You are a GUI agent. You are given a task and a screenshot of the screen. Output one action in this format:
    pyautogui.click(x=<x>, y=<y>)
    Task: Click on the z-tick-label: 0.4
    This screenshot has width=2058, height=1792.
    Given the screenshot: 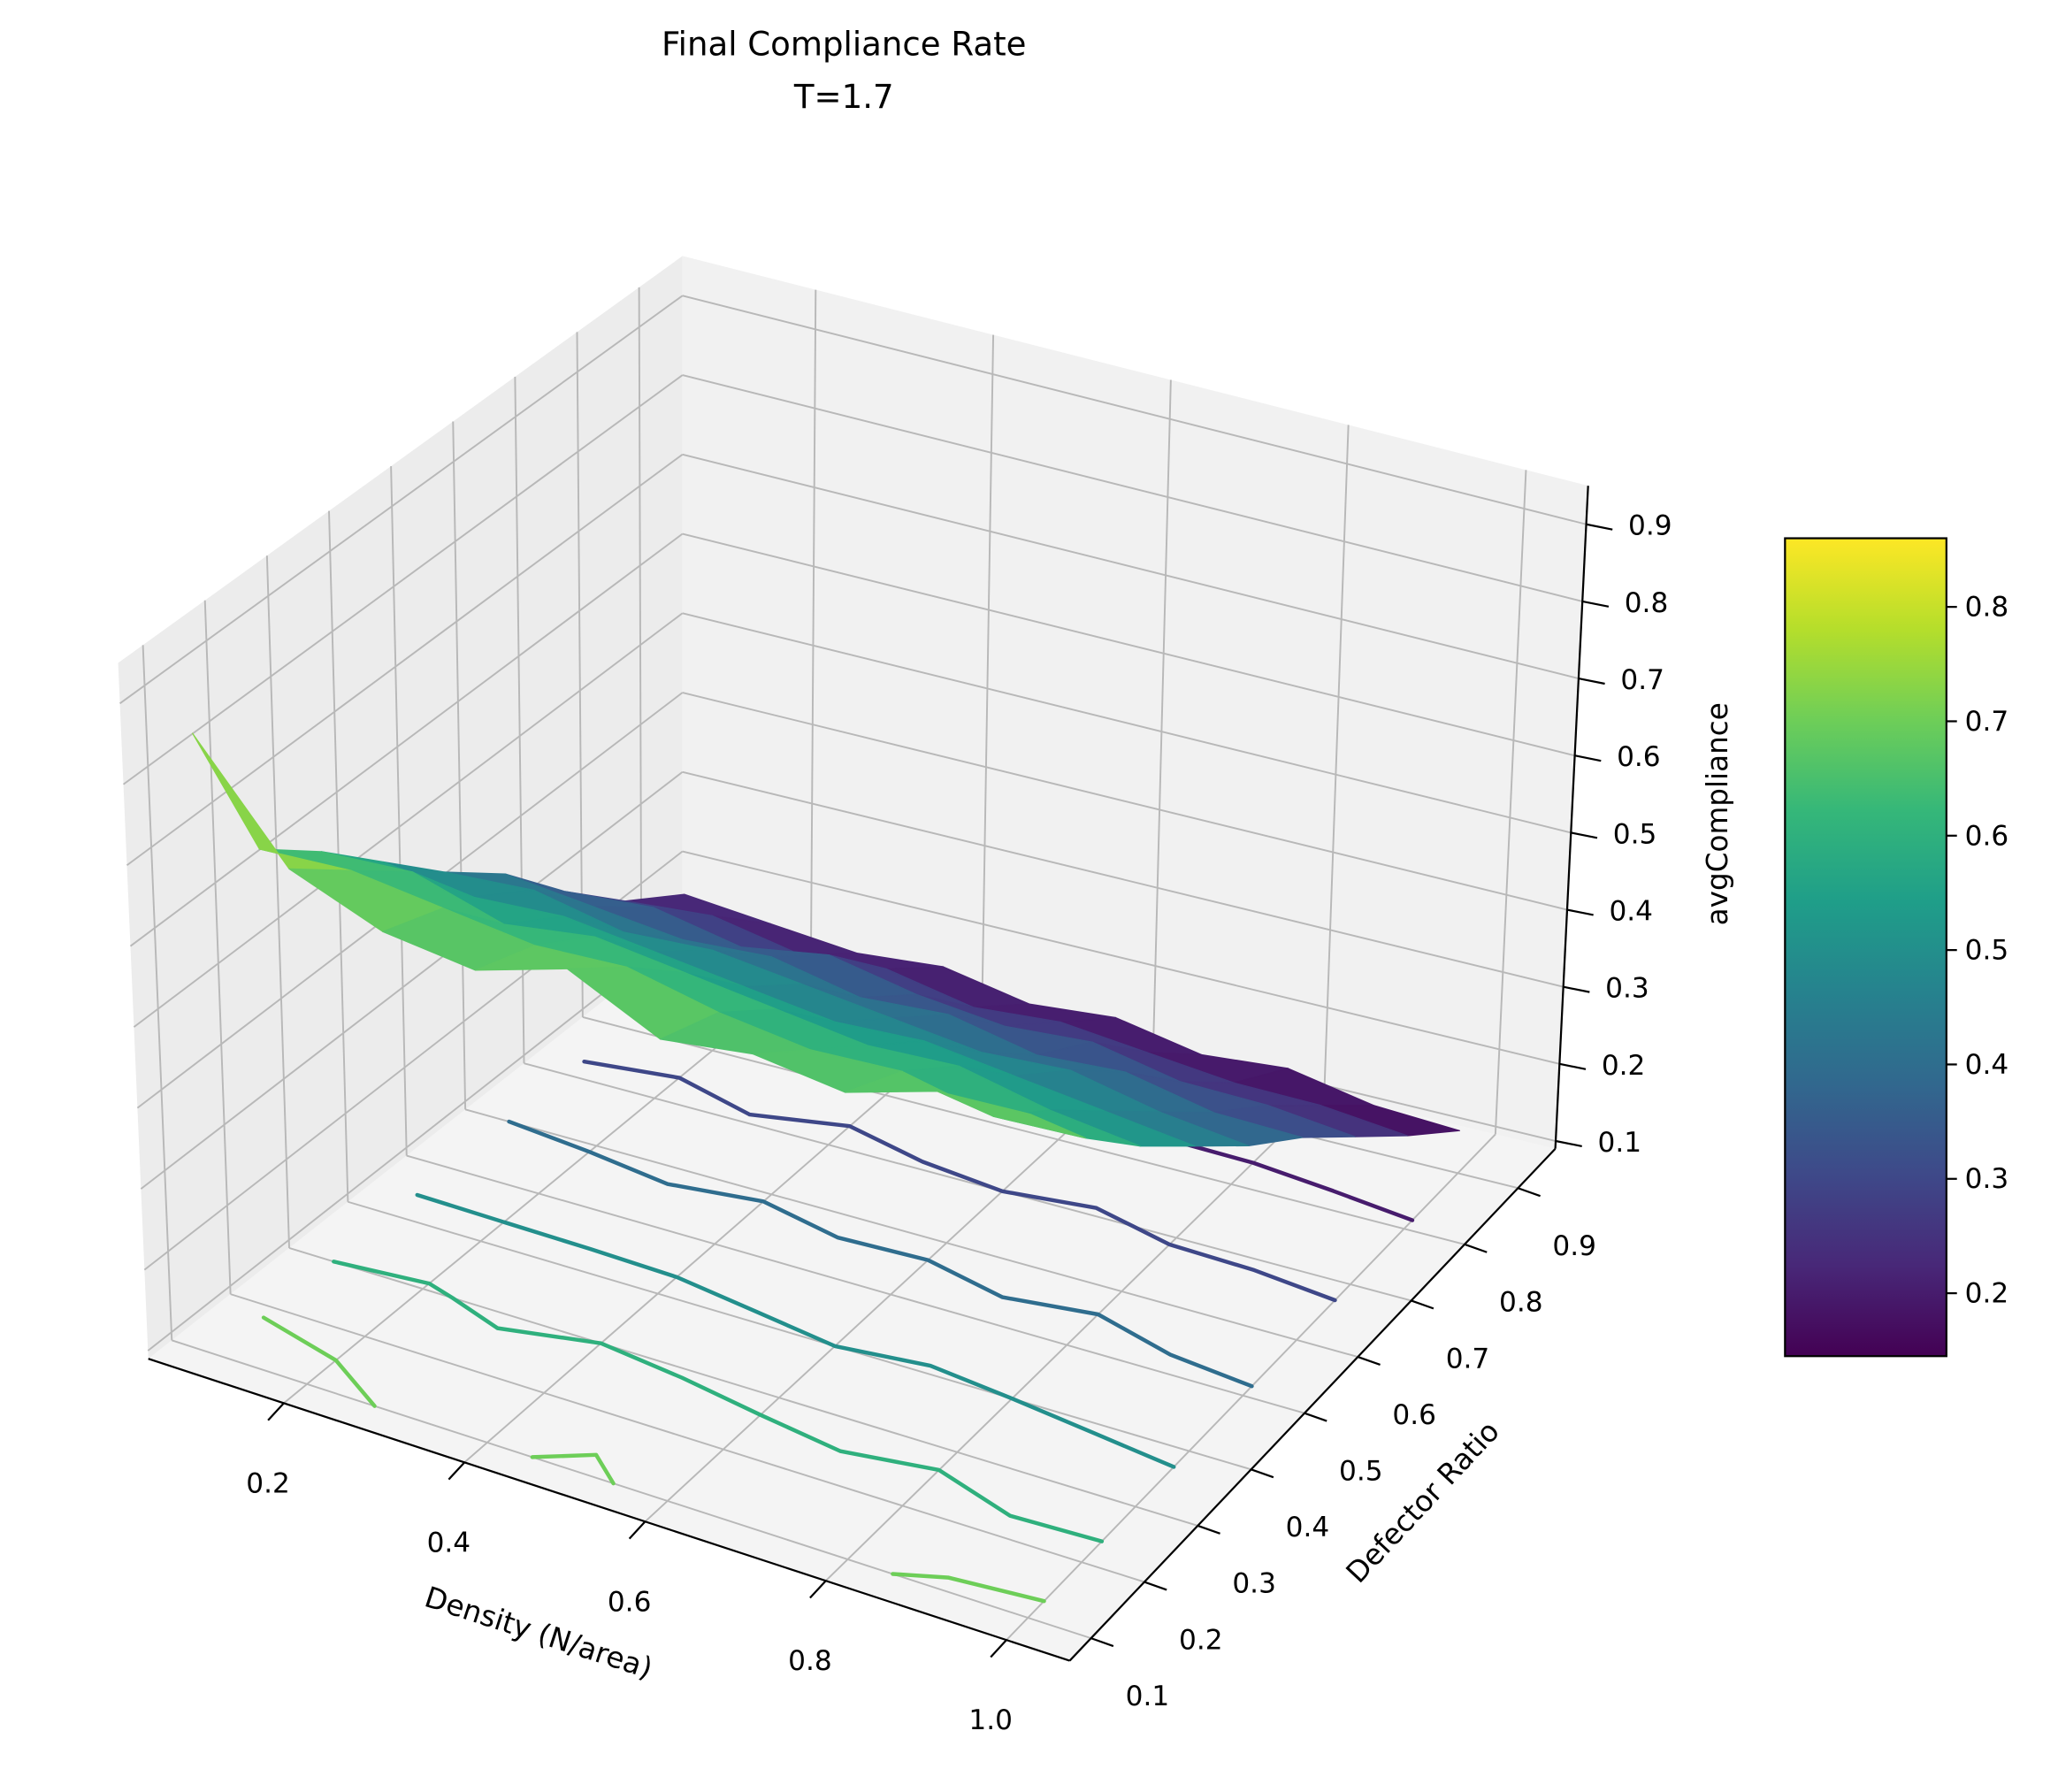 What is the action you would take?
    pyautogui.click(x=1631, y=912)
    